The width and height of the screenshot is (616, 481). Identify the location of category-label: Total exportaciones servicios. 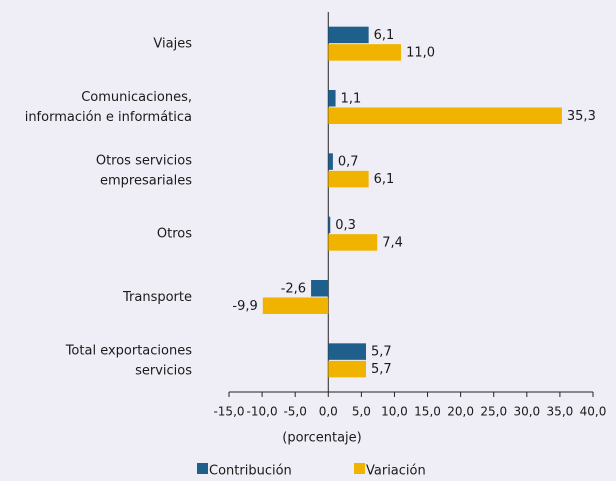
(129, 360).